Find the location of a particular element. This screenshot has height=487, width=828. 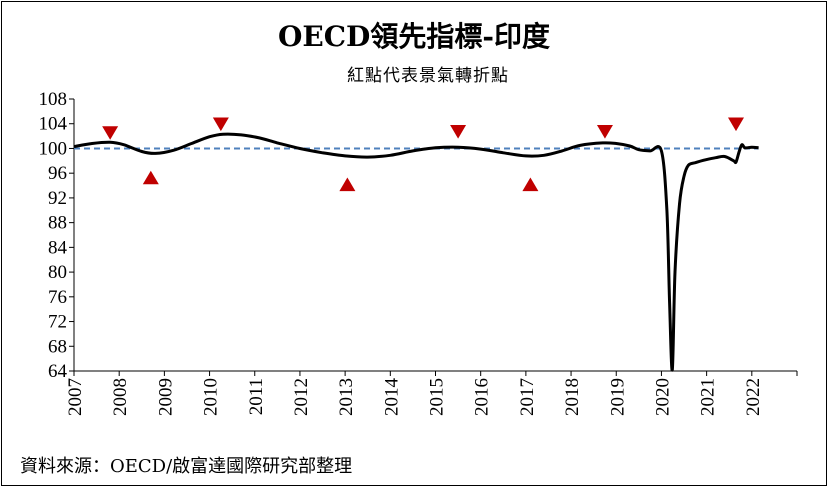

x-tick-label: 2022 is located at coordinates (753, 397).